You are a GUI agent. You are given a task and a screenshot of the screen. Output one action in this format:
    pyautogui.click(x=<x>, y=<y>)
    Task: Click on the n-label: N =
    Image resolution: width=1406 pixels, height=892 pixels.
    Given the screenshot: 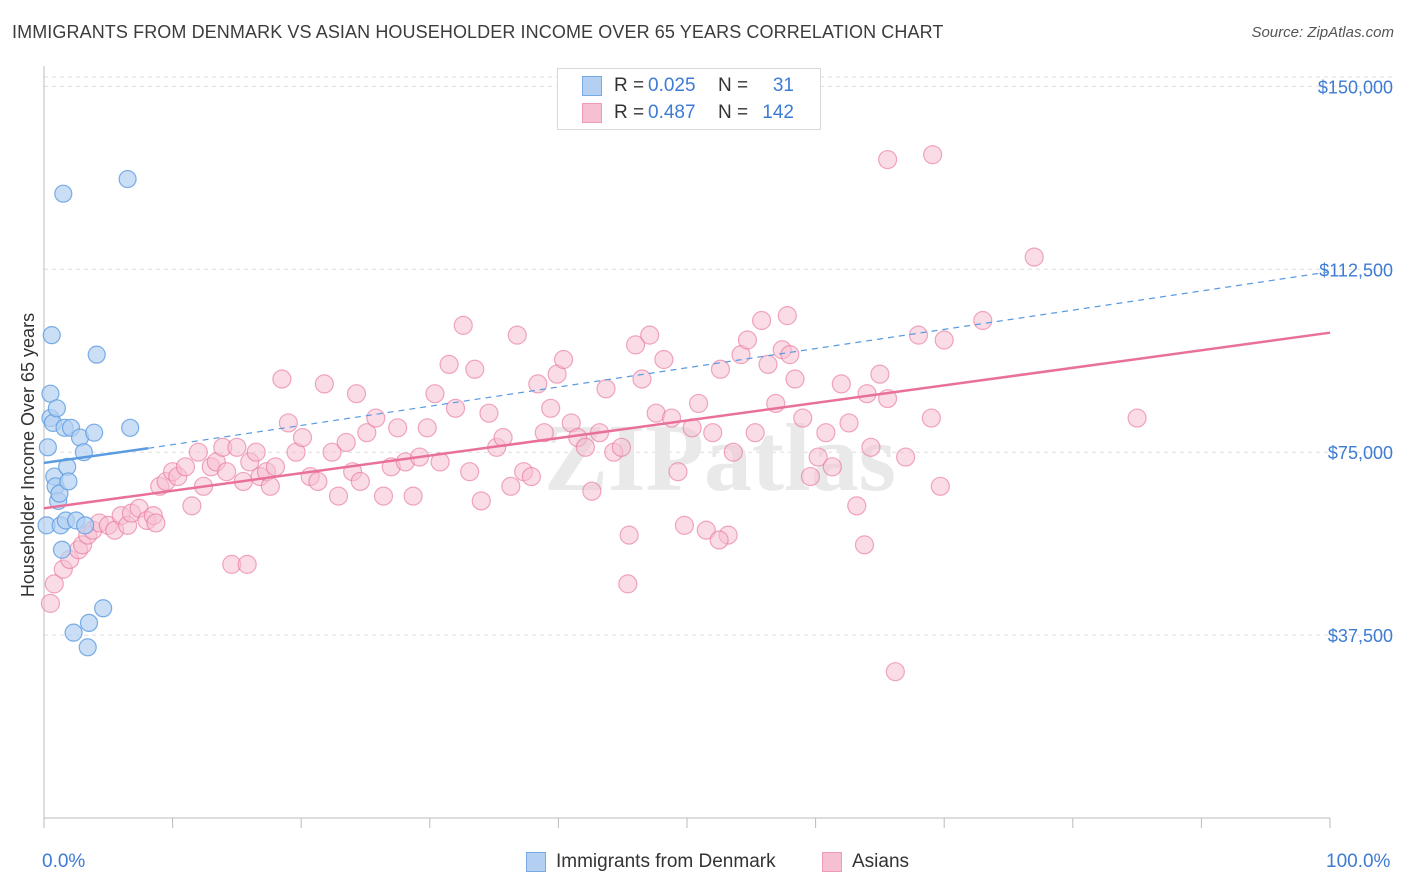 What is the action you would take?
    pyautogui.click(x=733, y=85)
    